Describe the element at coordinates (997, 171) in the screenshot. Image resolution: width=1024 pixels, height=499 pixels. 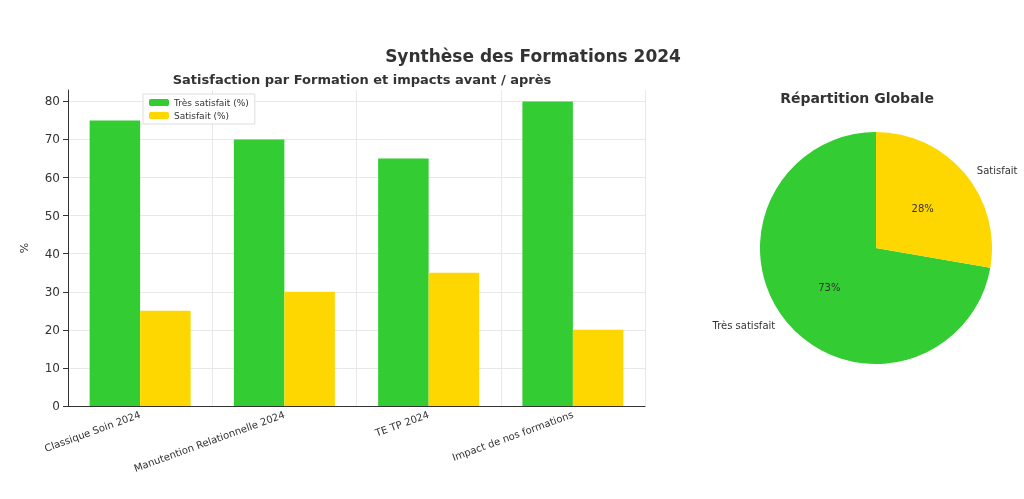
I see `slice-label: Satisfait` at that location.